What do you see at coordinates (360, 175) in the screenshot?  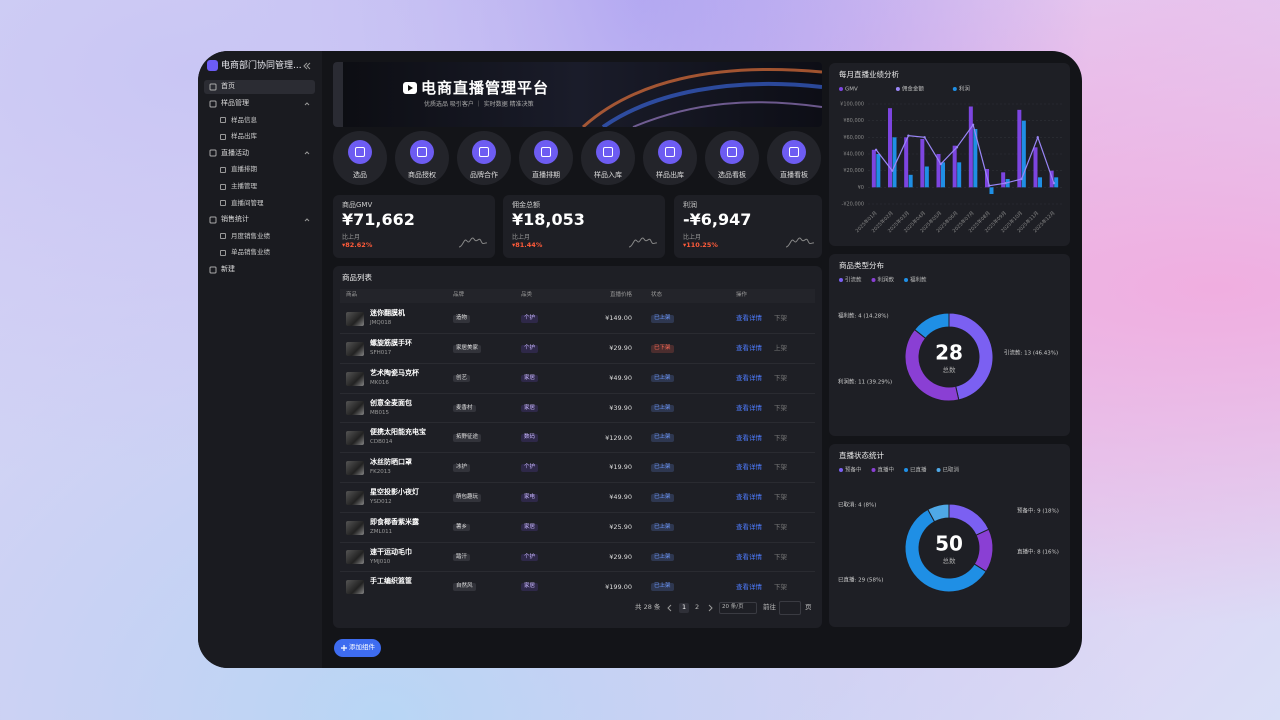 I see `shortcut-label: 选品` at bounding box center [360, 175].